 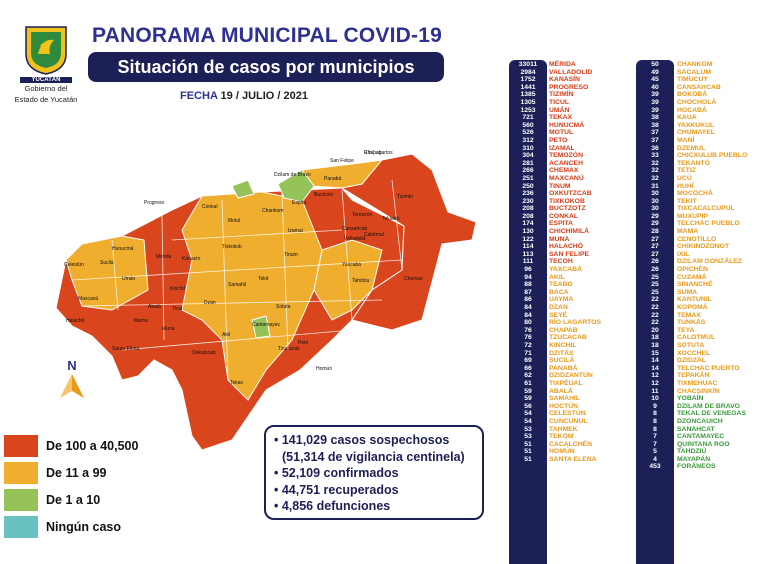 I want to click on municipality-name: TEKAL DE VENEGAS, so click(x=711, y=414).